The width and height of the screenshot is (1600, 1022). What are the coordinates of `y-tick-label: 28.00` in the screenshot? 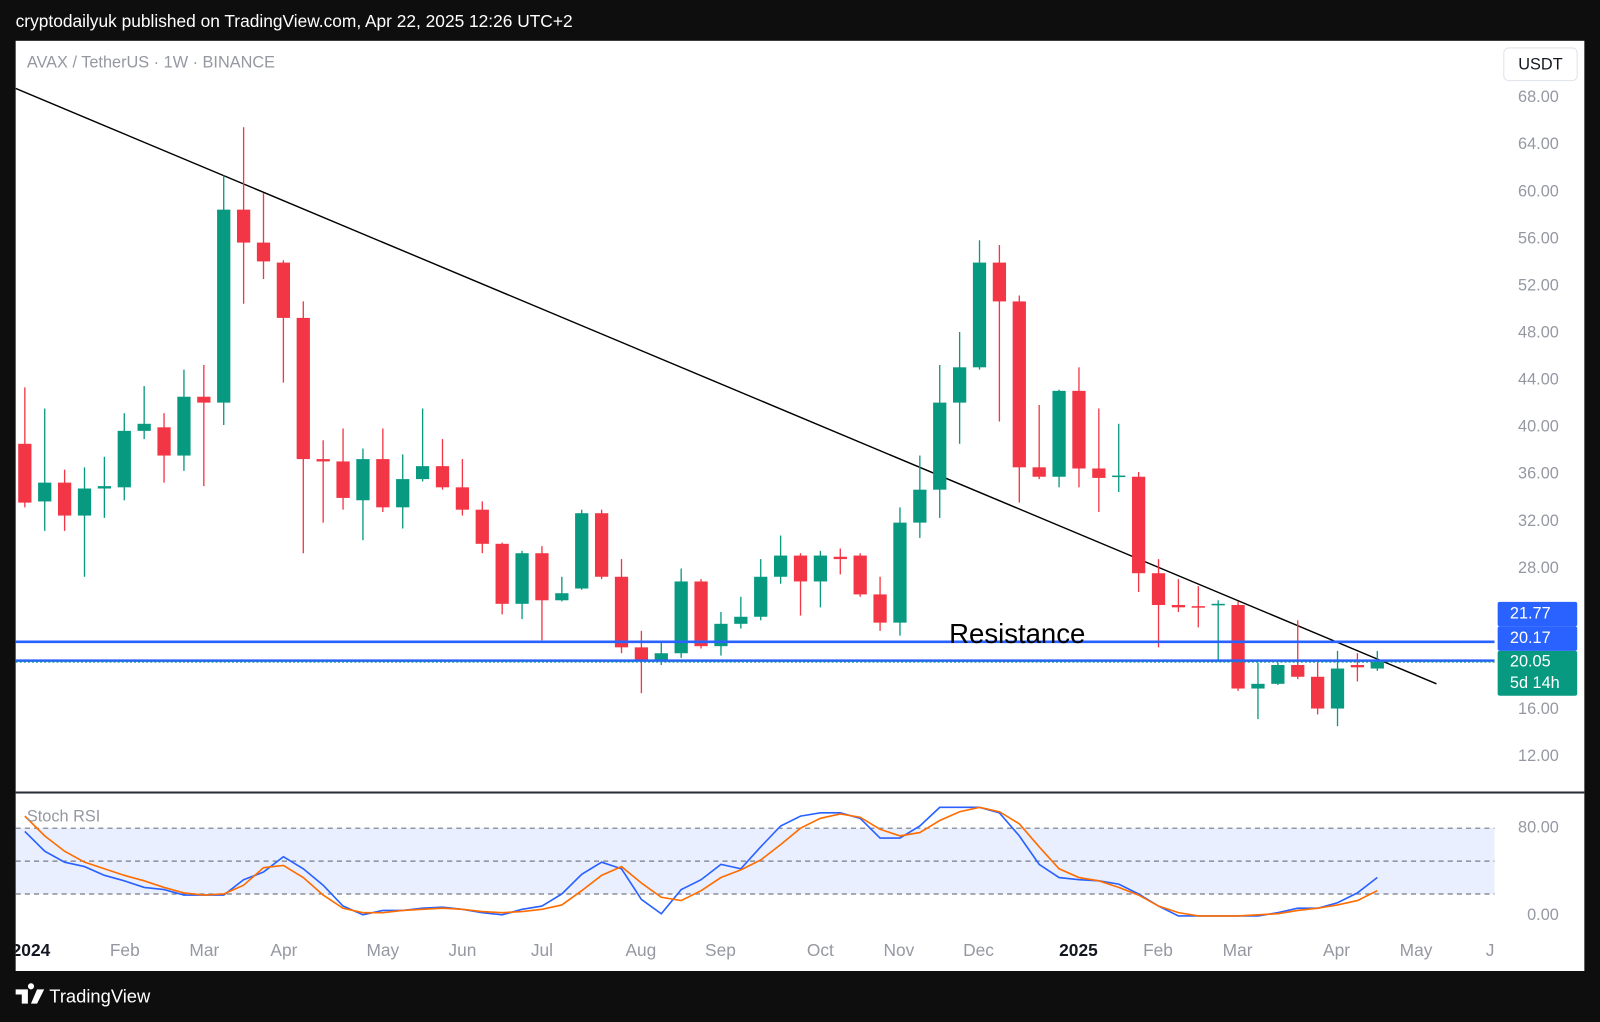 It's located at (1538, 568).